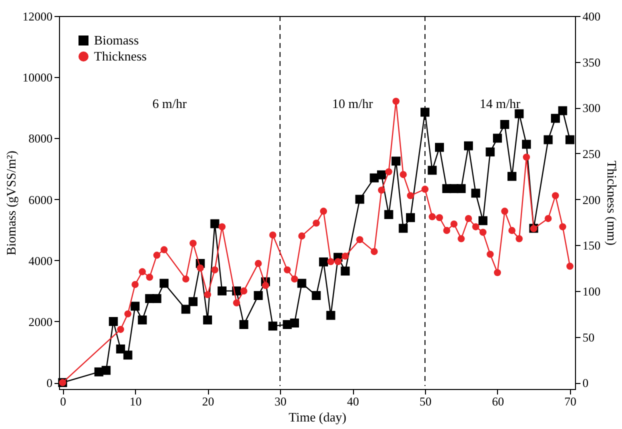 This screenshot has width=622, height=429. What do you see at coordinates (591, 108) in the screenshot?
I see `y2-tick-label: 300` at bounding box center [591, 108].